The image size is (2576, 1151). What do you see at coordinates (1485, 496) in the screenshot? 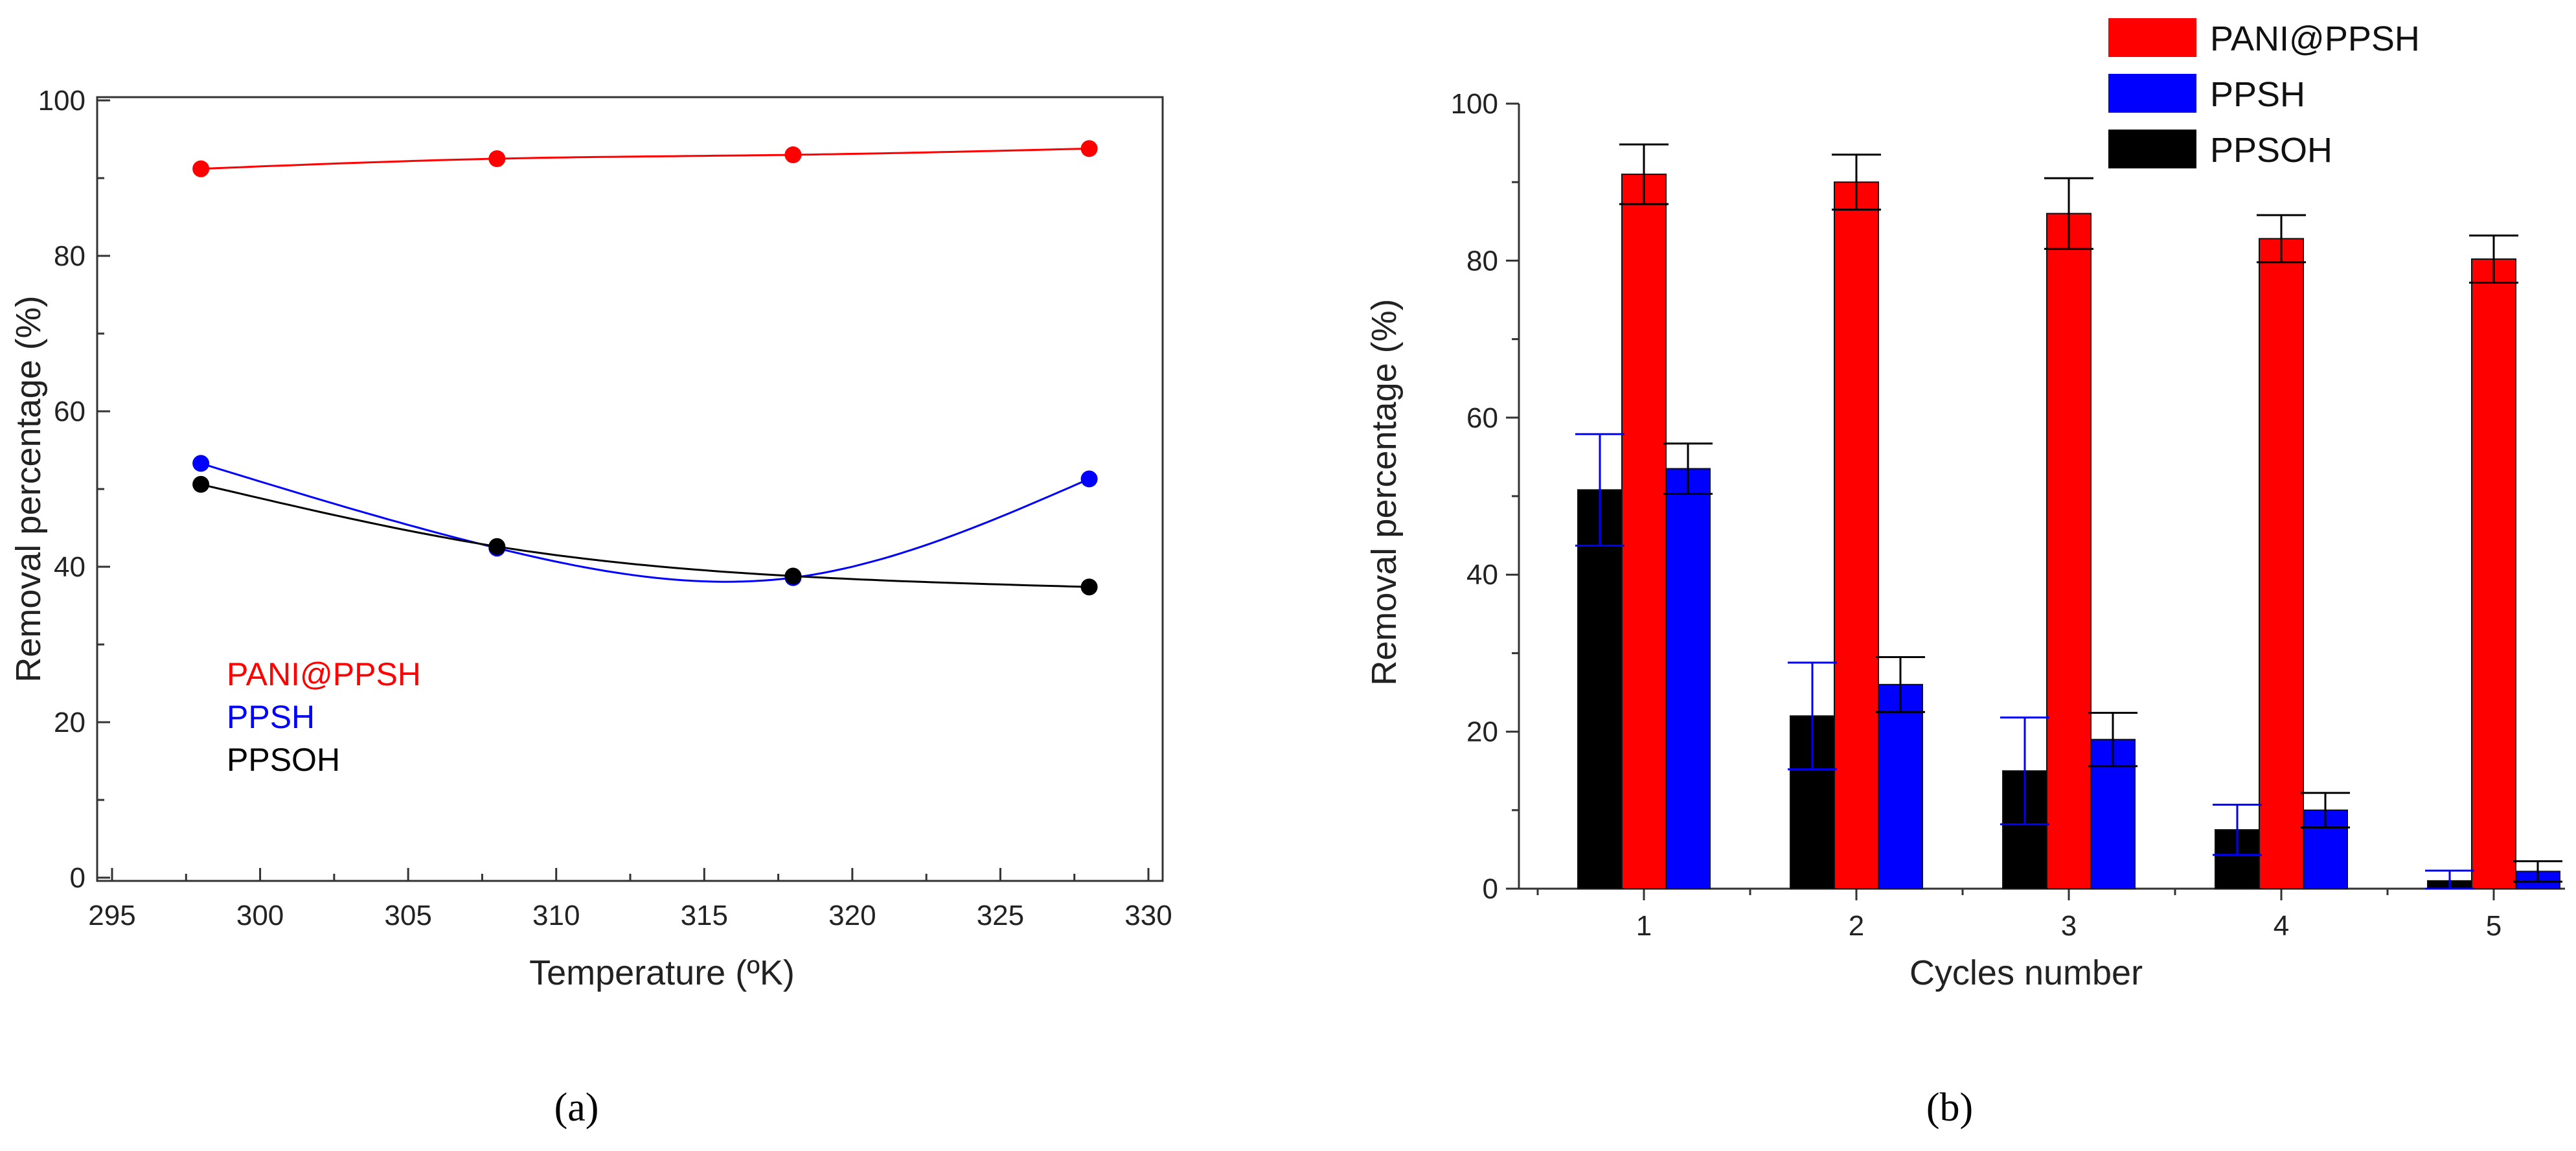
I see `chart-b-y-ticks: 0 20 40 60 80 100` at bounding box center [1485, 496].